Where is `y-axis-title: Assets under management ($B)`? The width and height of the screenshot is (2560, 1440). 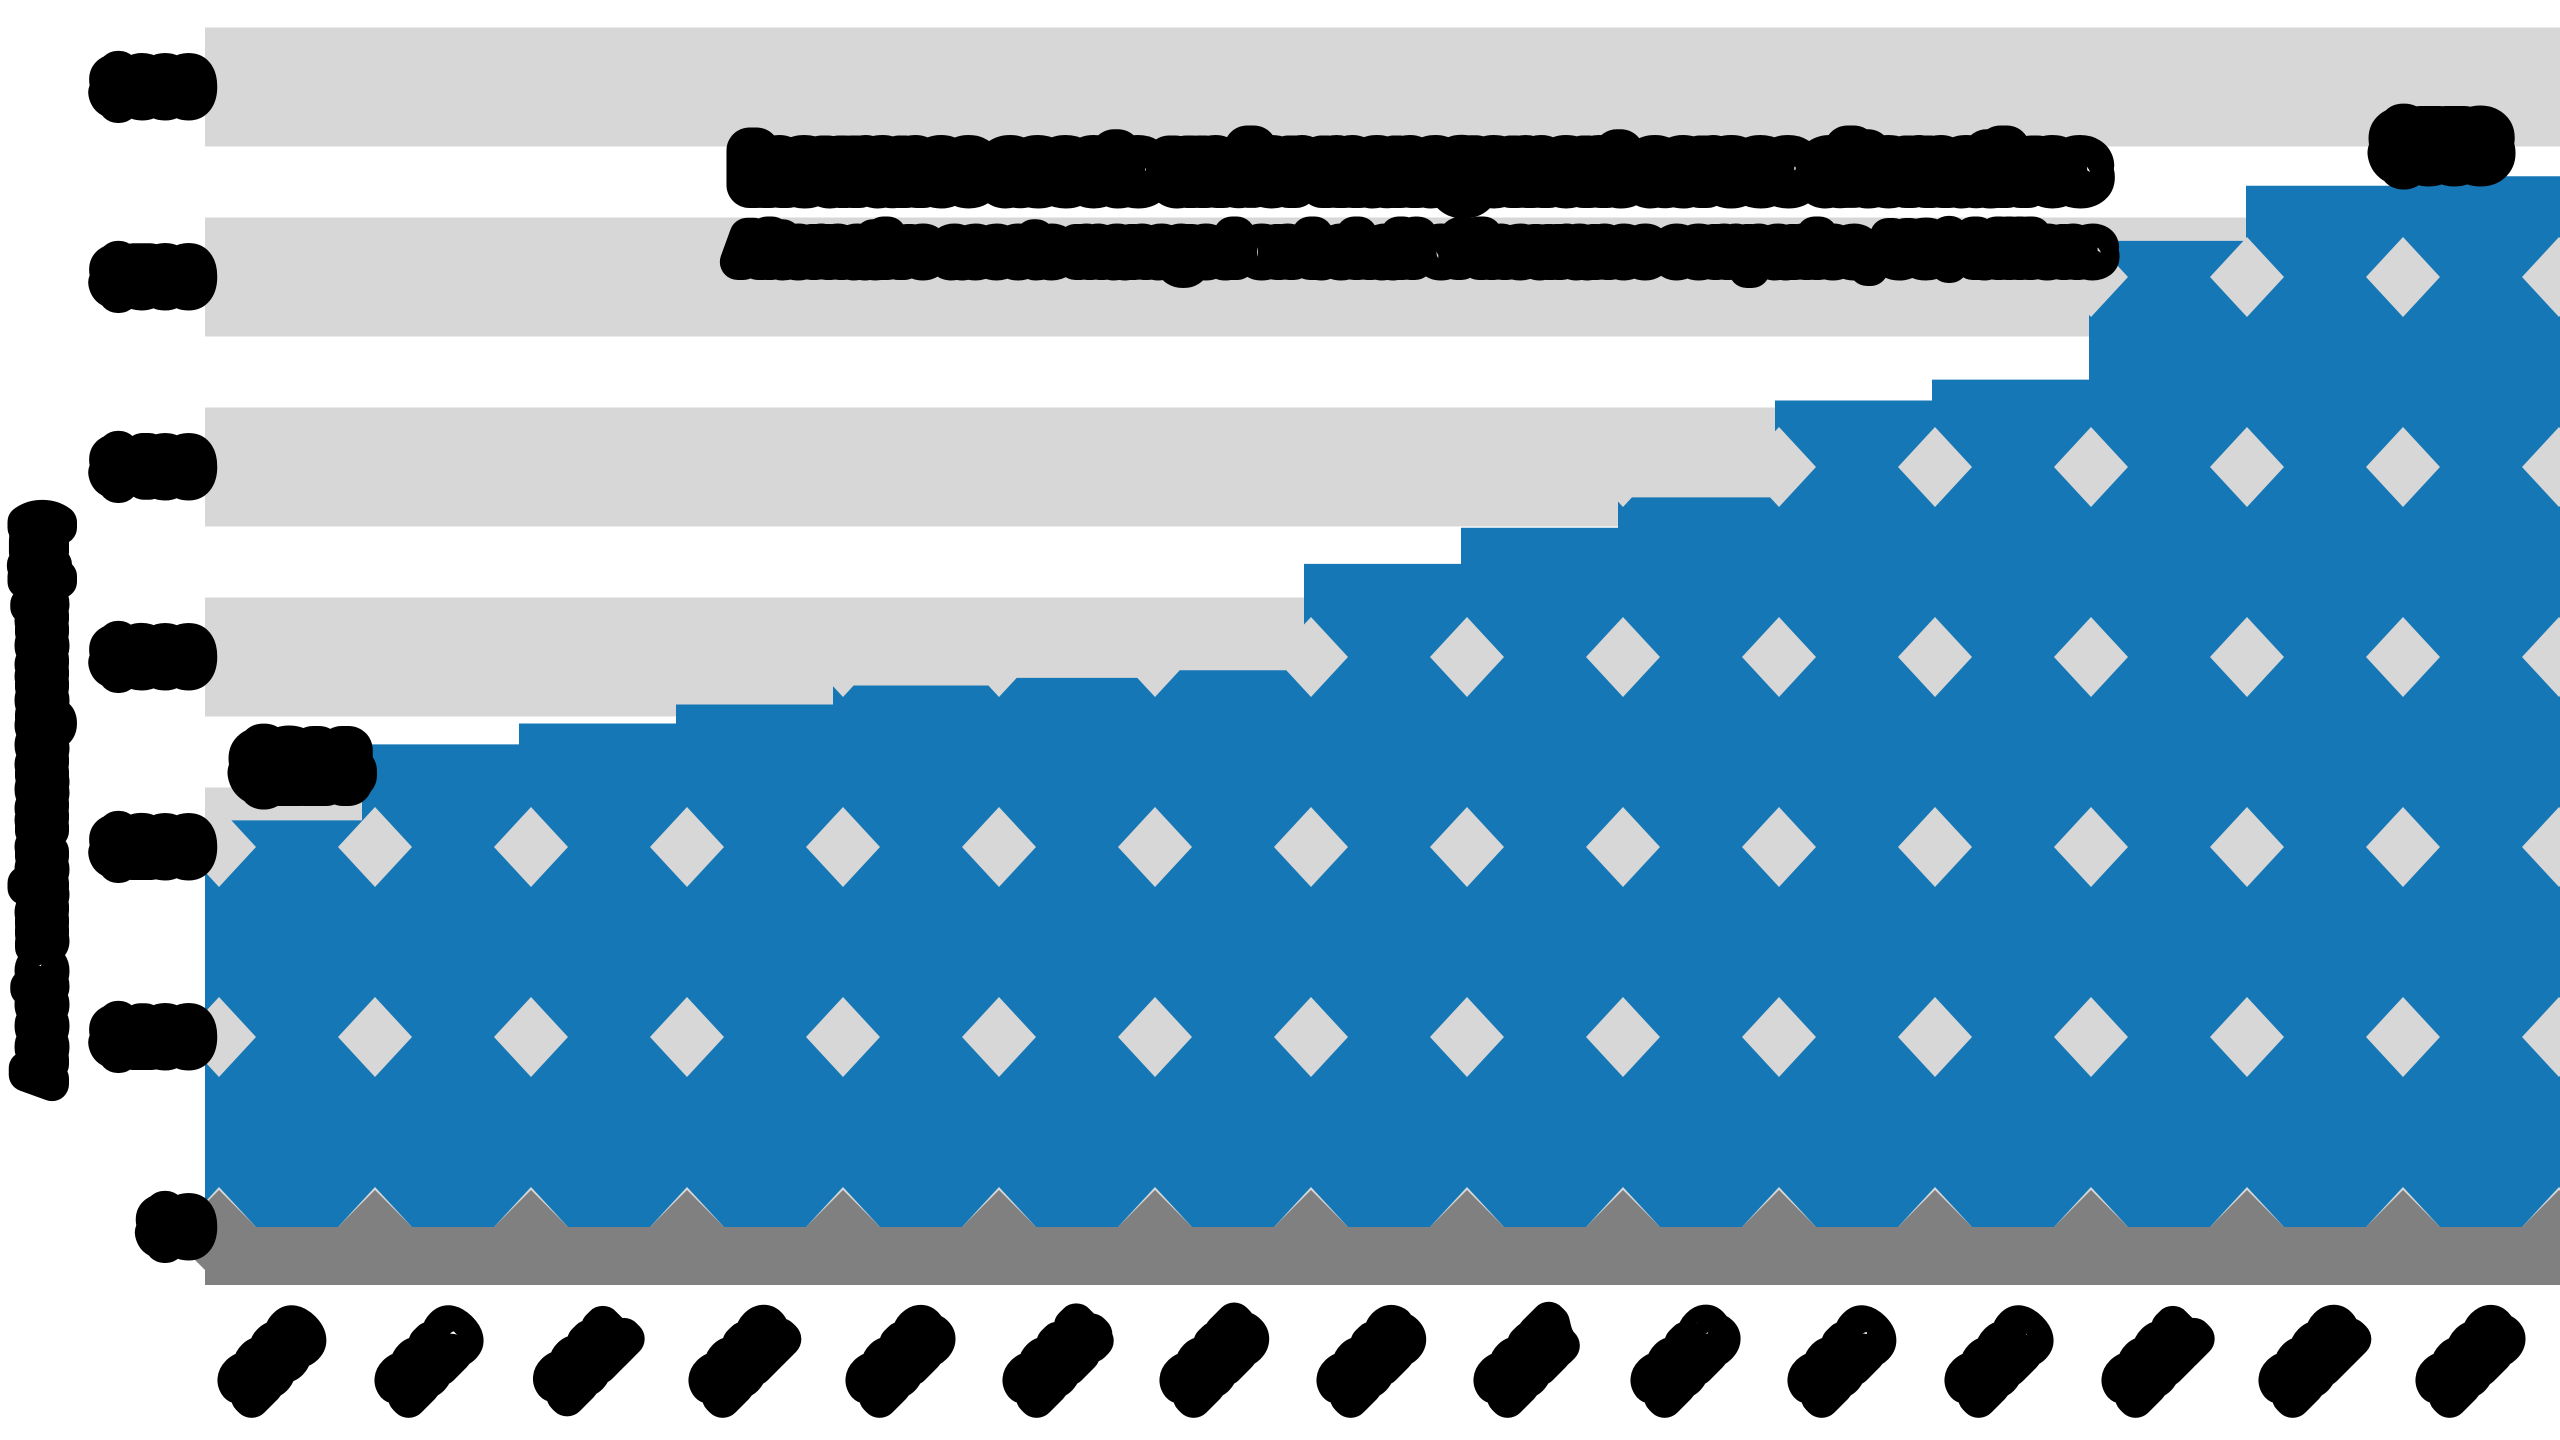
y-axis-title: Assets under management ($B) is located at coordinates (40, 800).